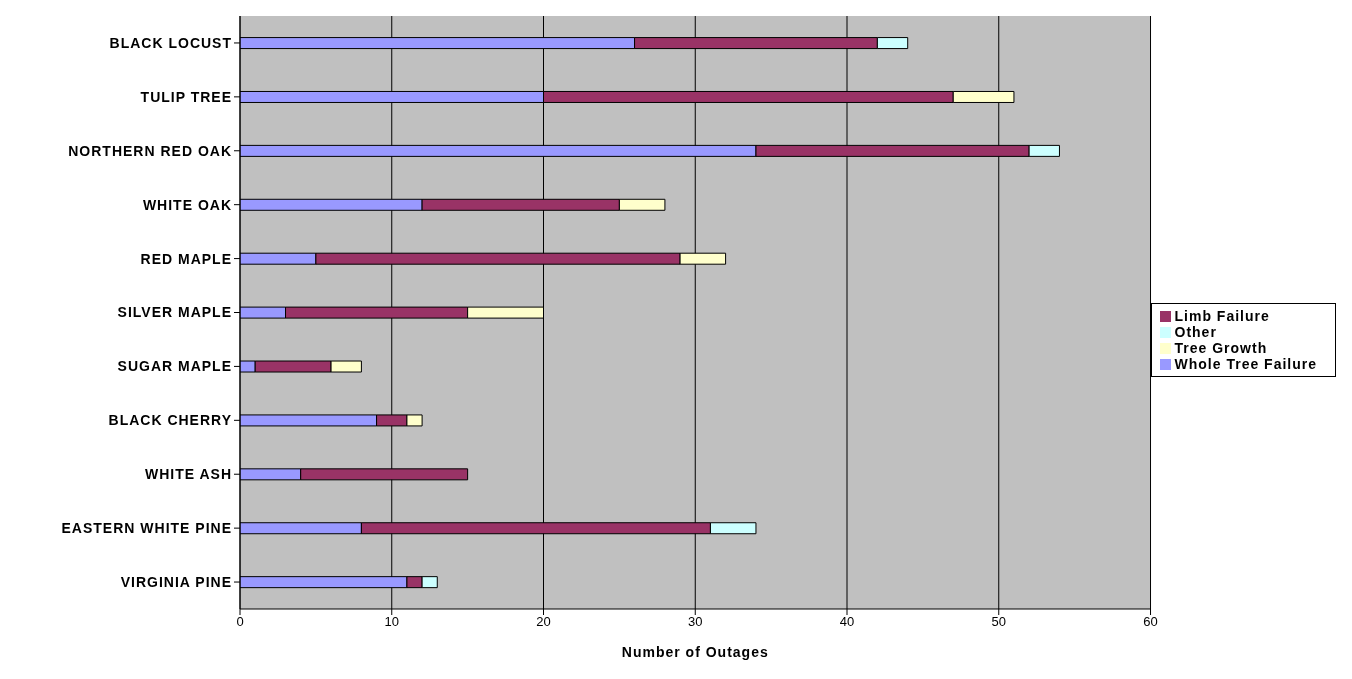 This screenshot has width=1352, height=679. Describe the element at coordinates (186, 258) in the screenshot. I see `y-tick-label: RED MAPLE` at that location.